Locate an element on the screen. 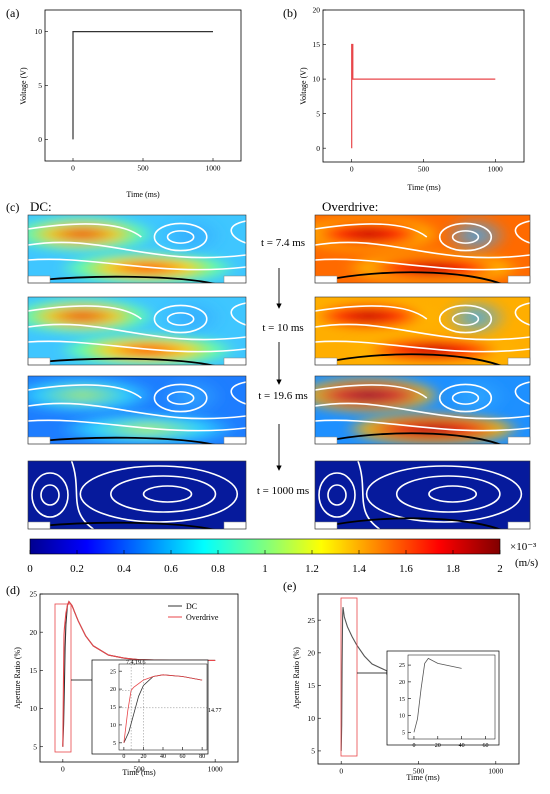 The height and width of the screenshot is (794, 550). panel-b-x-tick-label-2: 1000 is located at coordinates (495, 169).